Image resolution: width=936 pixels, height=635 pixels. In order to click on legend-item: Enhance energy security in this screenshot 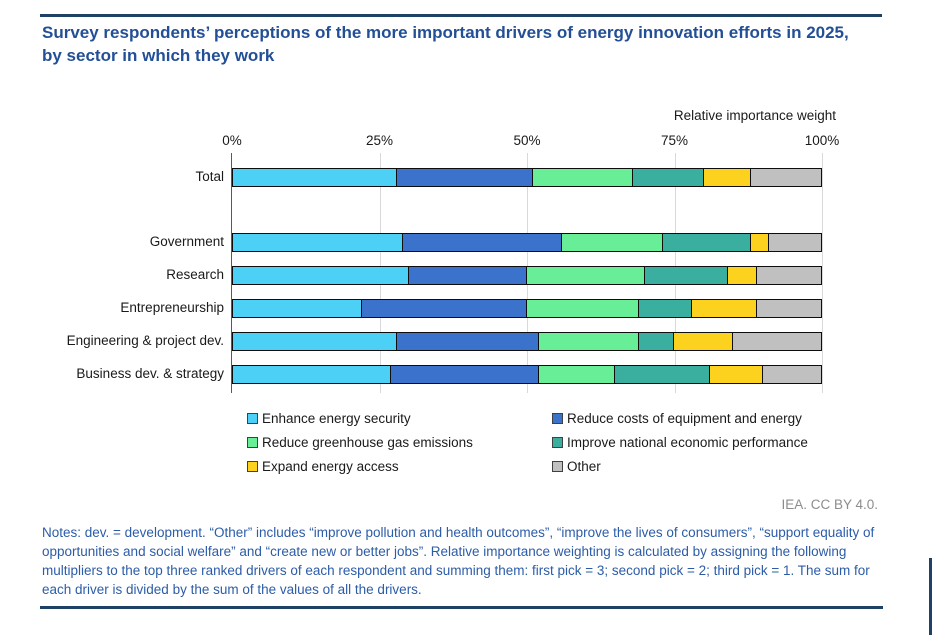, I will do `click(399, 418)`.